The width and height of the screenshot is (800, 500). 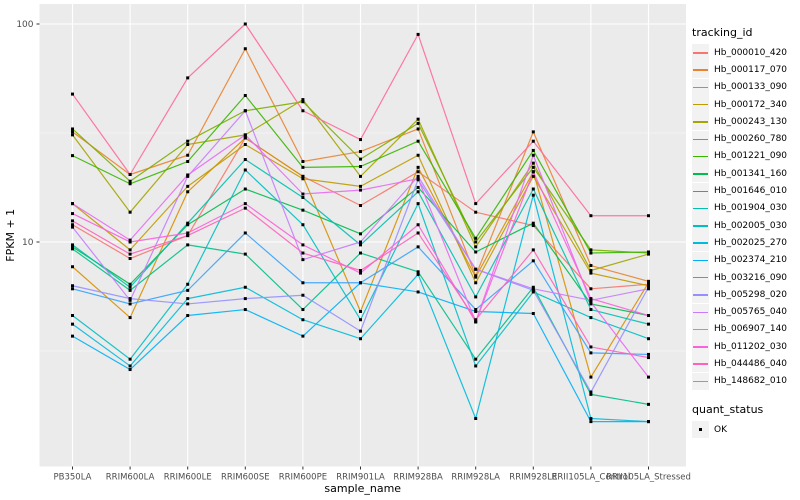 I want to click on legend-item-Hb_002005_030: Hb_002005_030, so click(x=745, y=226).